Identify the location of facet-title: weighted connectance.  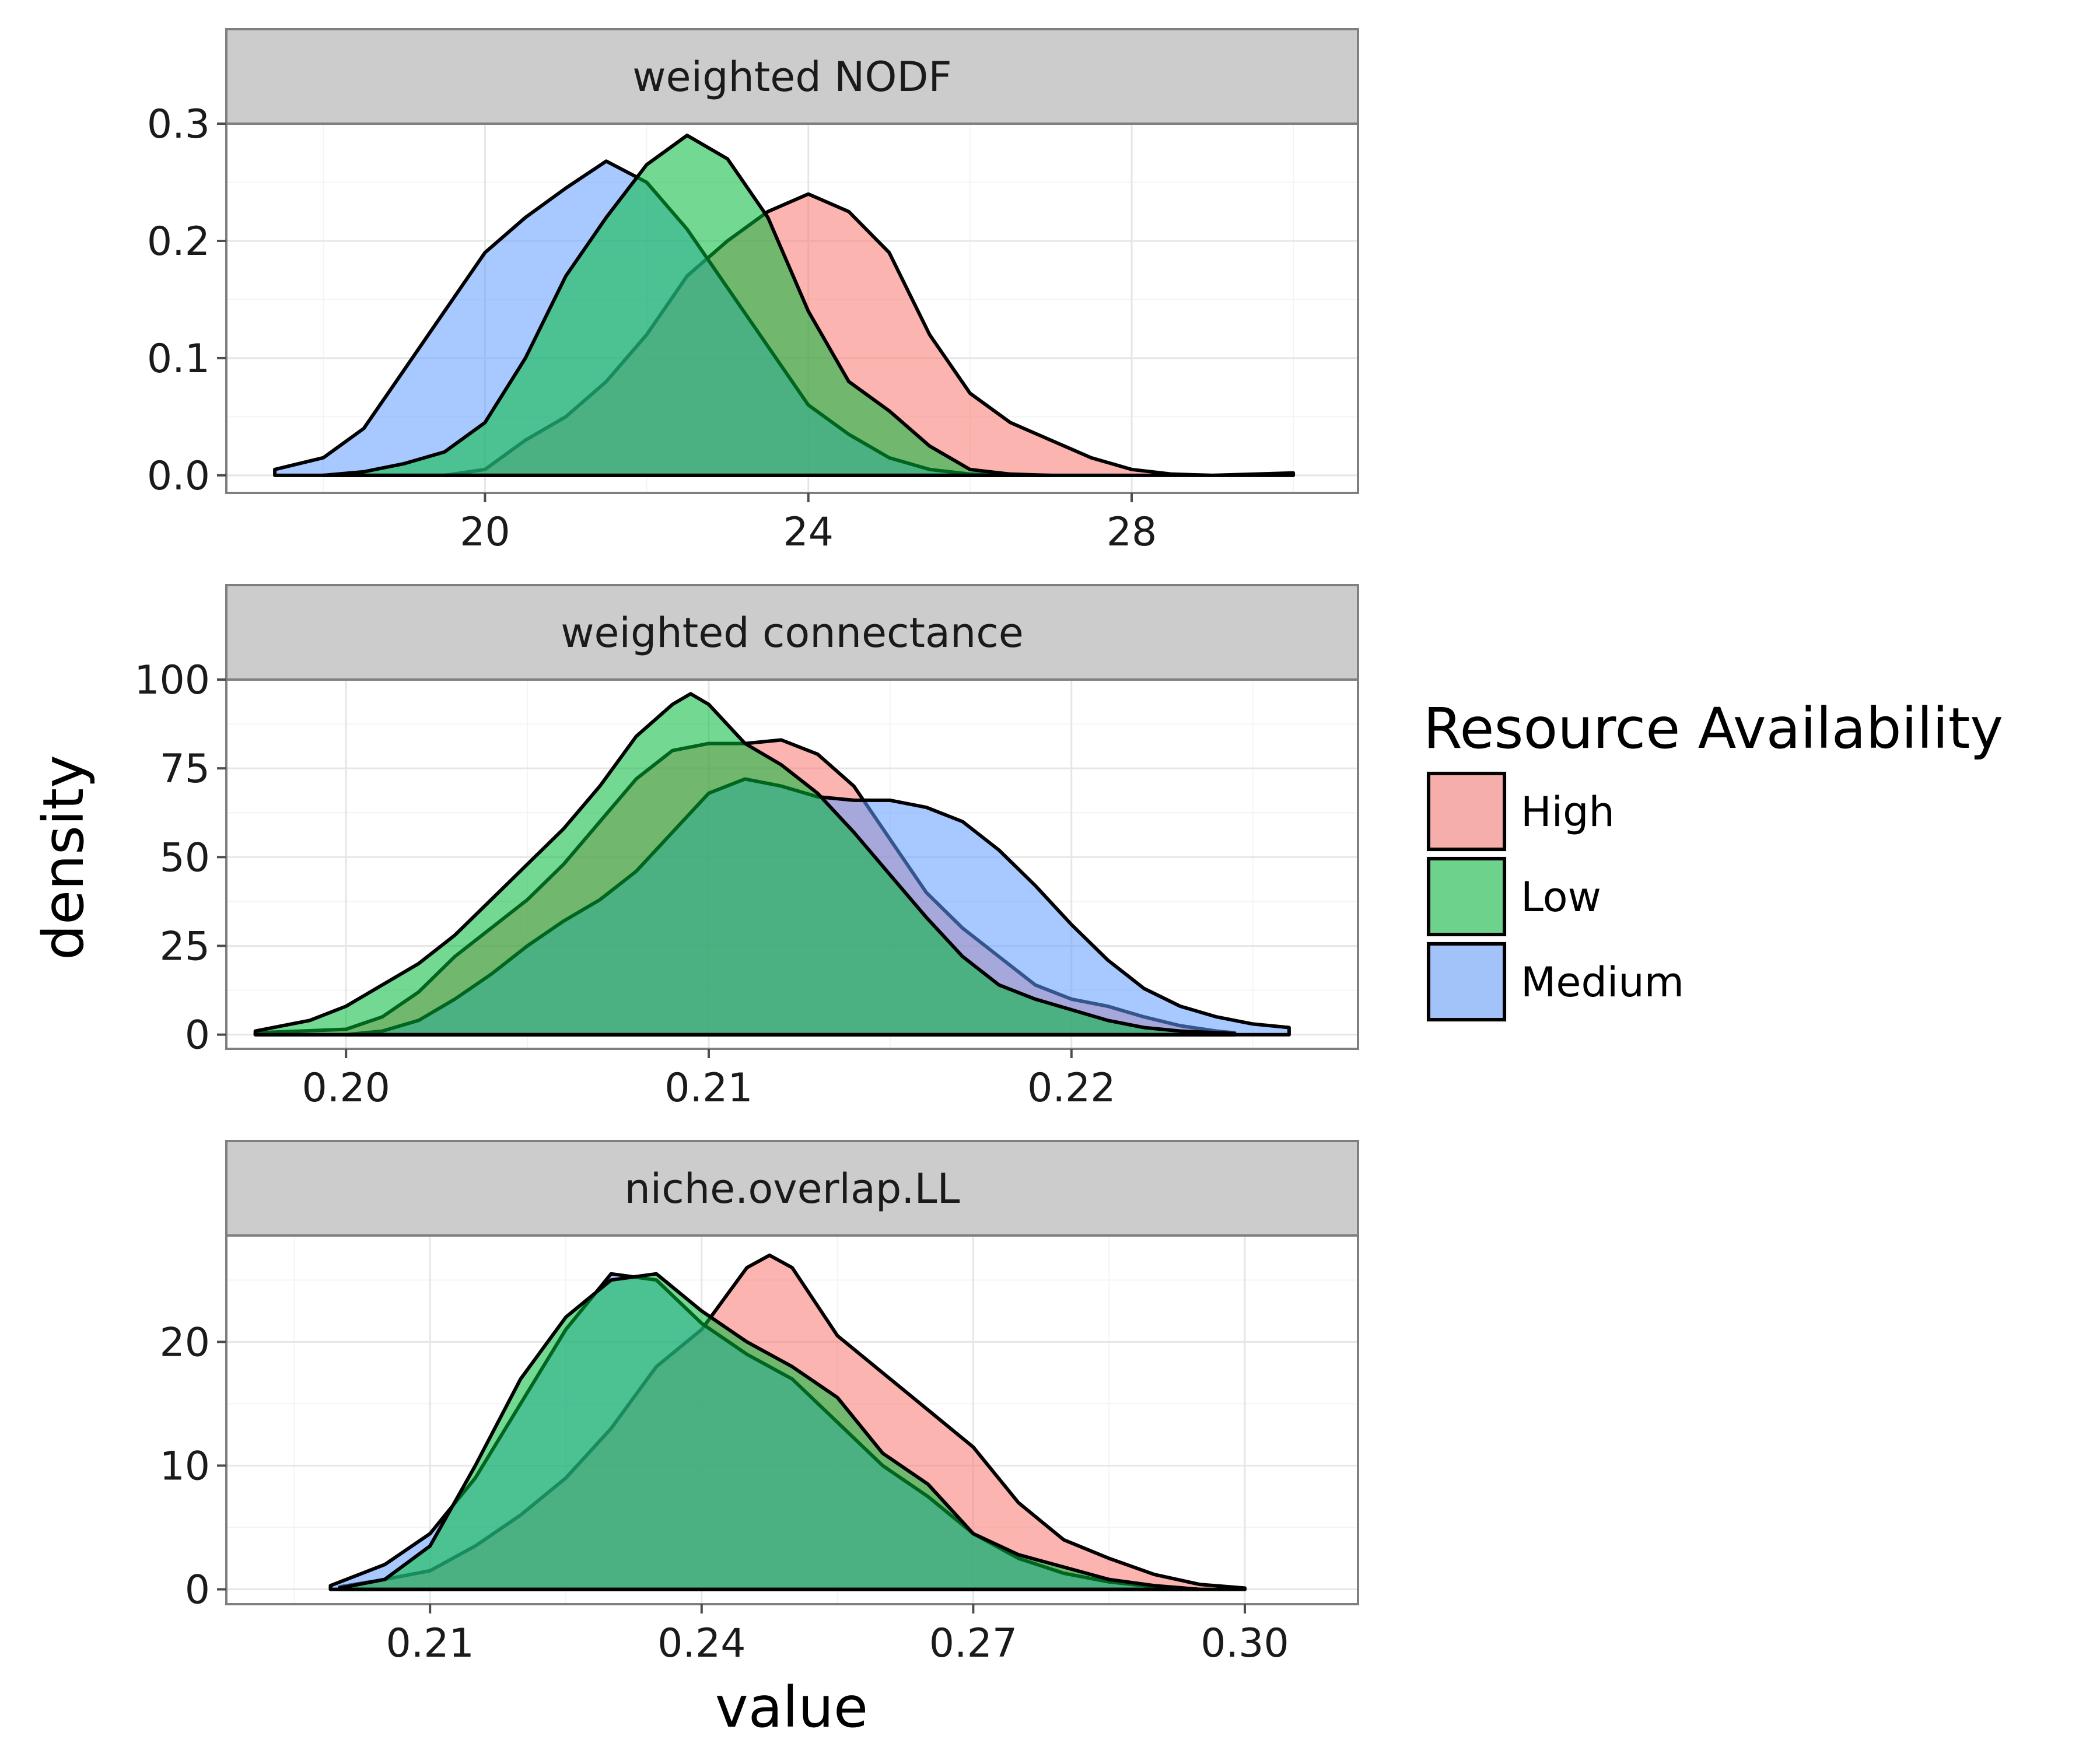
(792, 633).